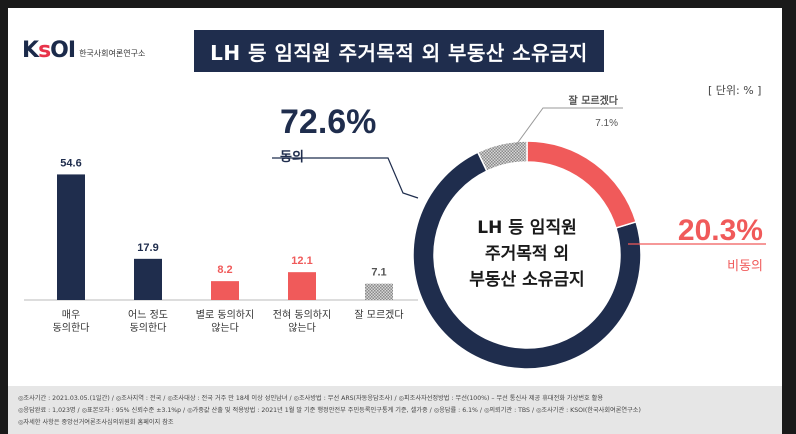 The image size is (796, 434). I want to click on ksoi-logo: KsOI 한국사회여론연구소, so click(83, 50).